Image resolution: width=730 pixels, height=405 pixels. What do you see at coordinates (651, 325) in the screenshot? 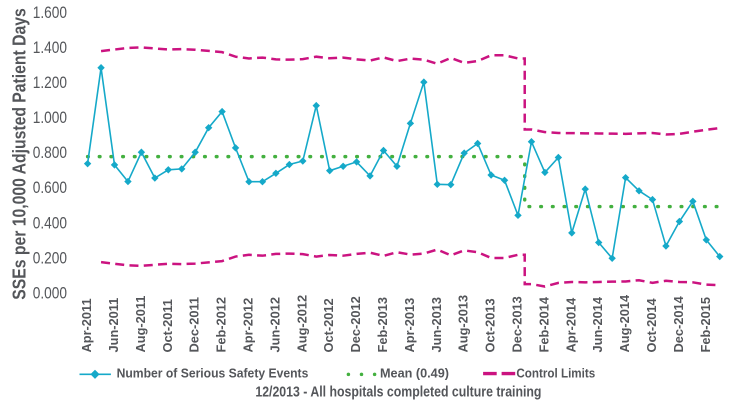
I see `svg-text: Oct-2014` at bounding box center [651, 325].